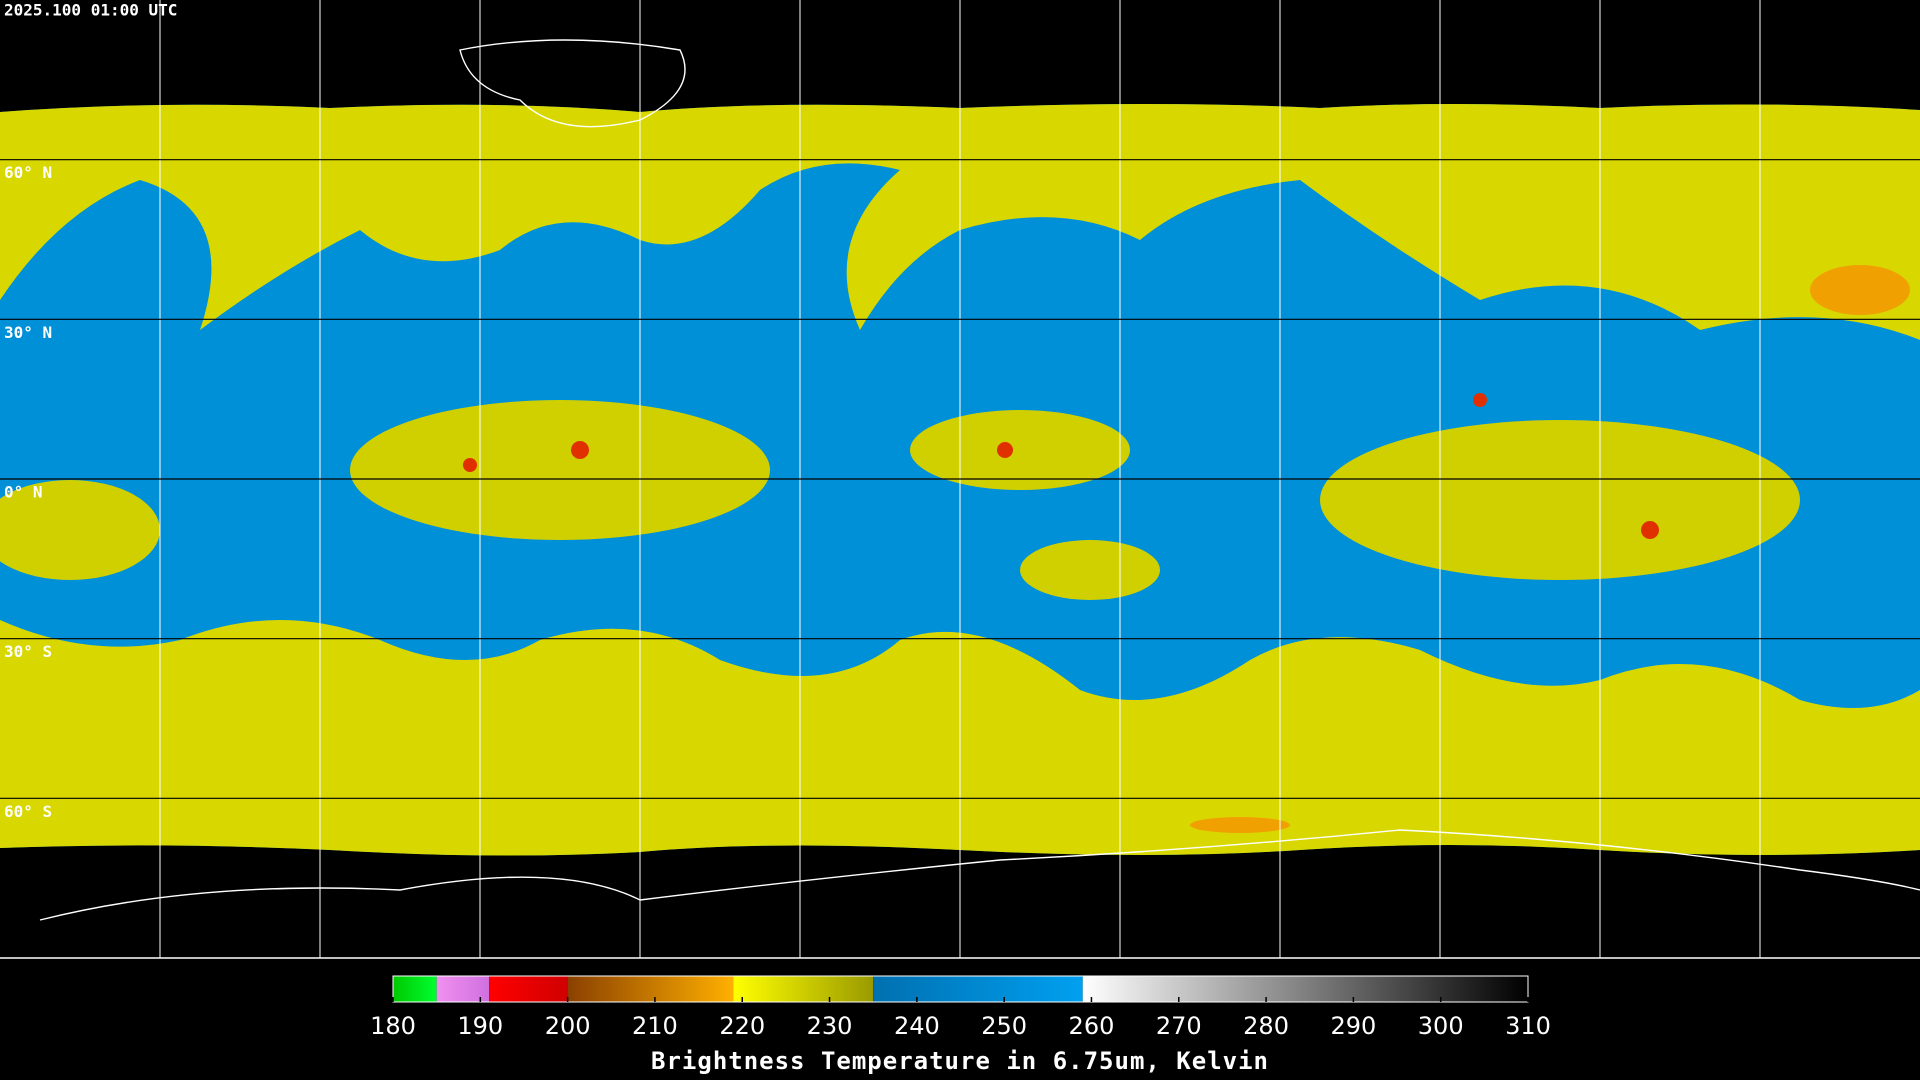 This screenshot has width=1920, height=1080. What do you see at coordinates (572, 83) in the screenshot?
I see `greenland` at bounding box center [572, 83].